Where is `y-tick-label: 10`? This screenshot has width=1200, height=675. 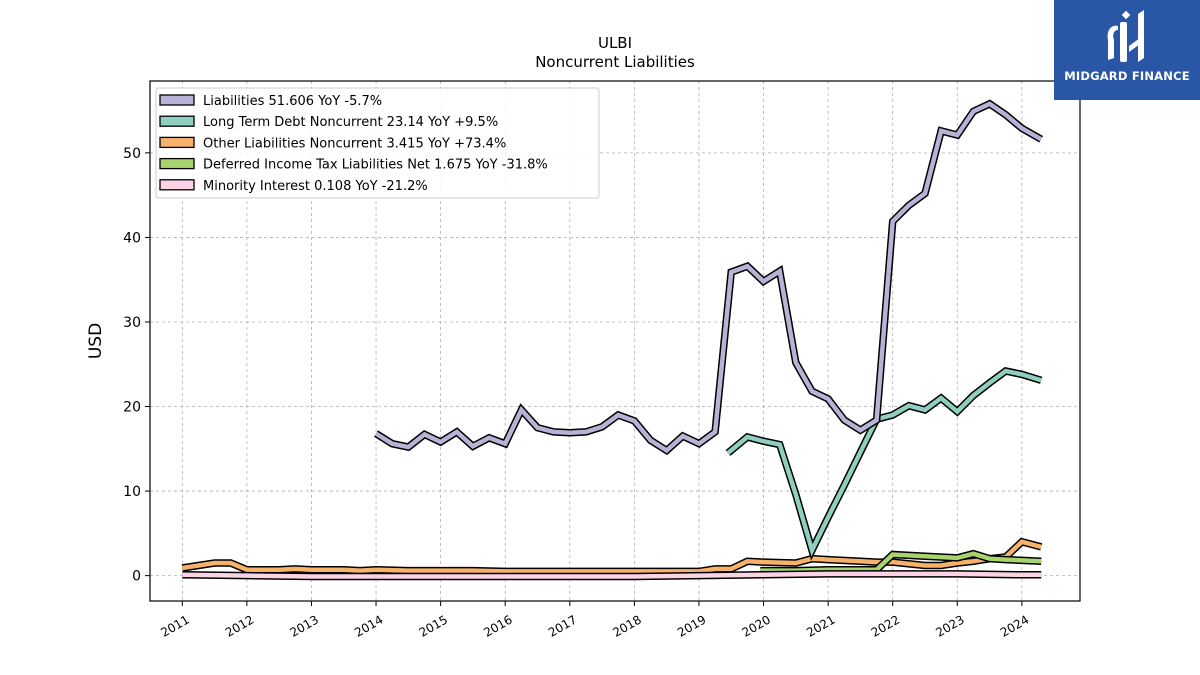
y-tick-label: 10 is located at coordinates (132, 492).